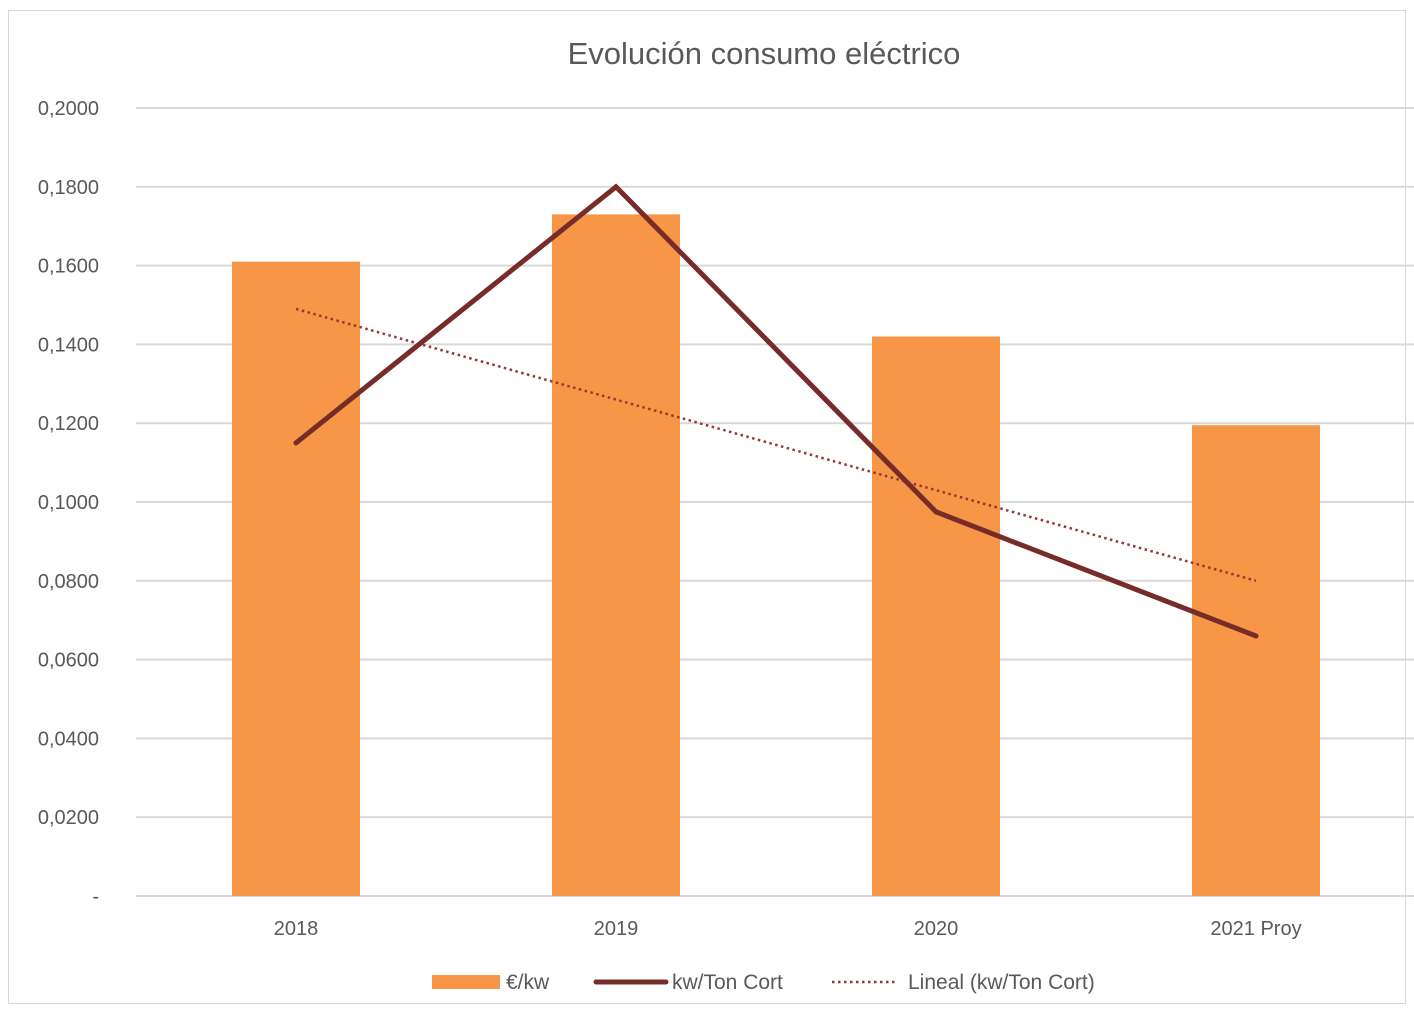 The image size is (1414, 1012). What do you see at coordinates (68, 661) in the screenshot?
I see `y-tick-label: 0,0600` at bounding box center [68, 661].